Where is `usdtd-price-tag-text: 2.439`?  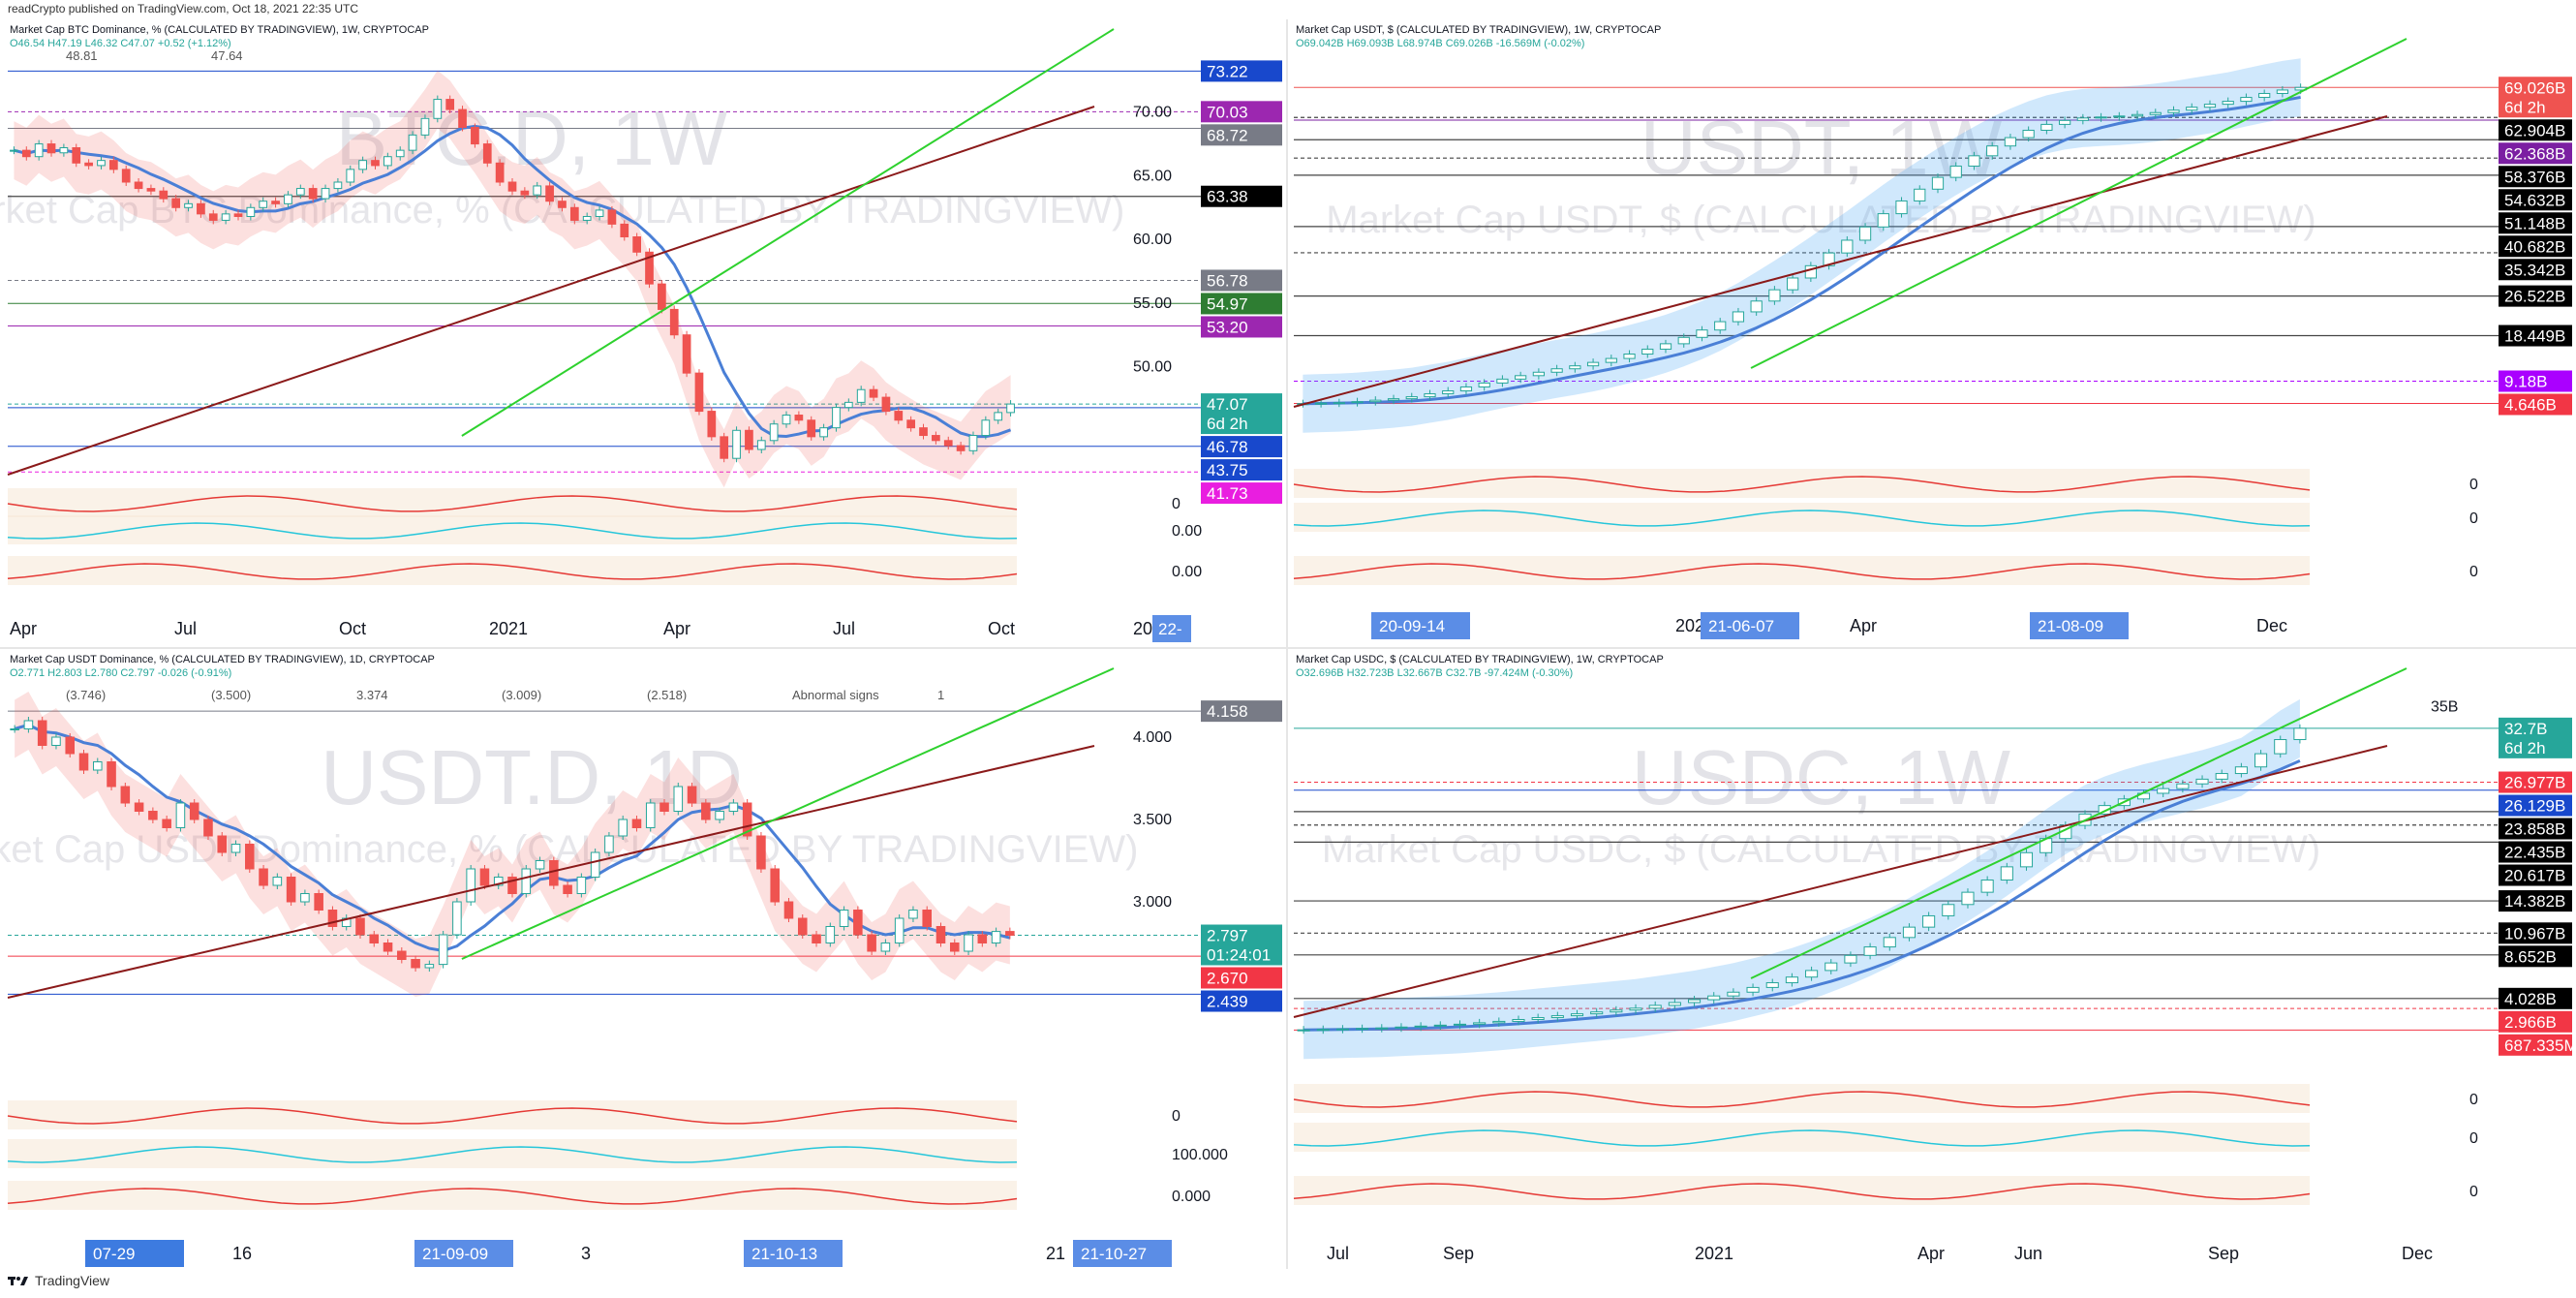 usdtd-price-tag-text: 2.439 is located at coordinates (1227, 1002).